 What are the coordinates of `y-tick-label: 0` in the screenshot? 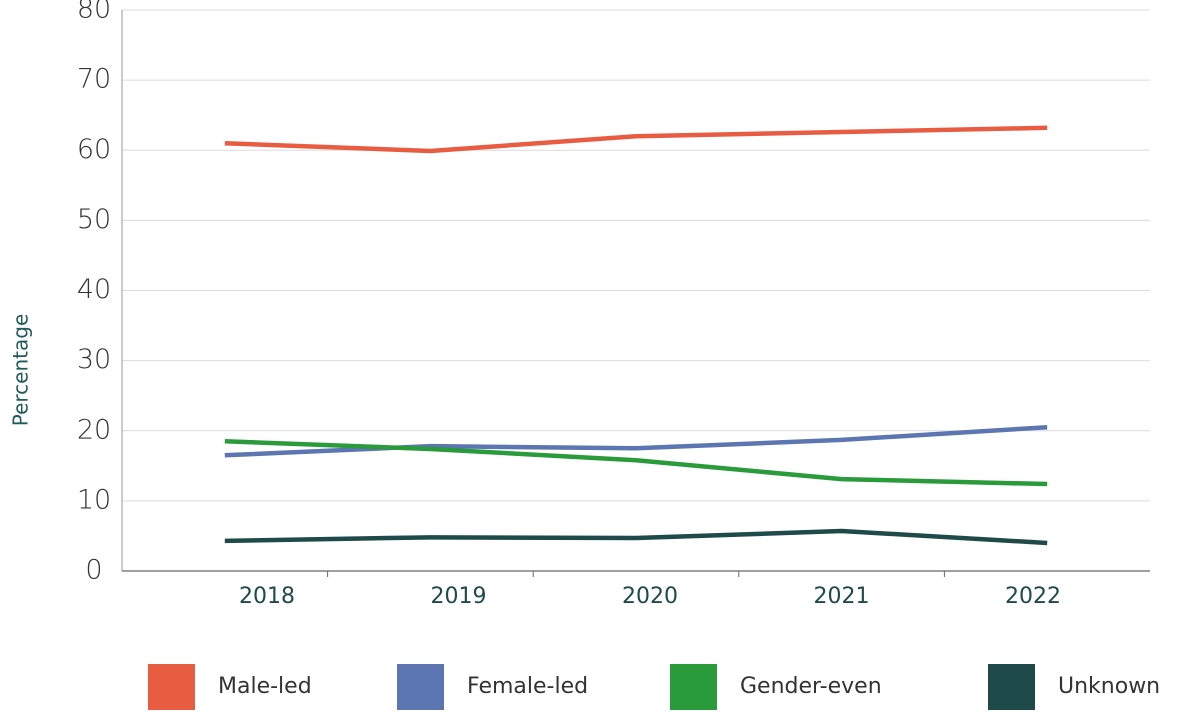 It's located at (93, 570).